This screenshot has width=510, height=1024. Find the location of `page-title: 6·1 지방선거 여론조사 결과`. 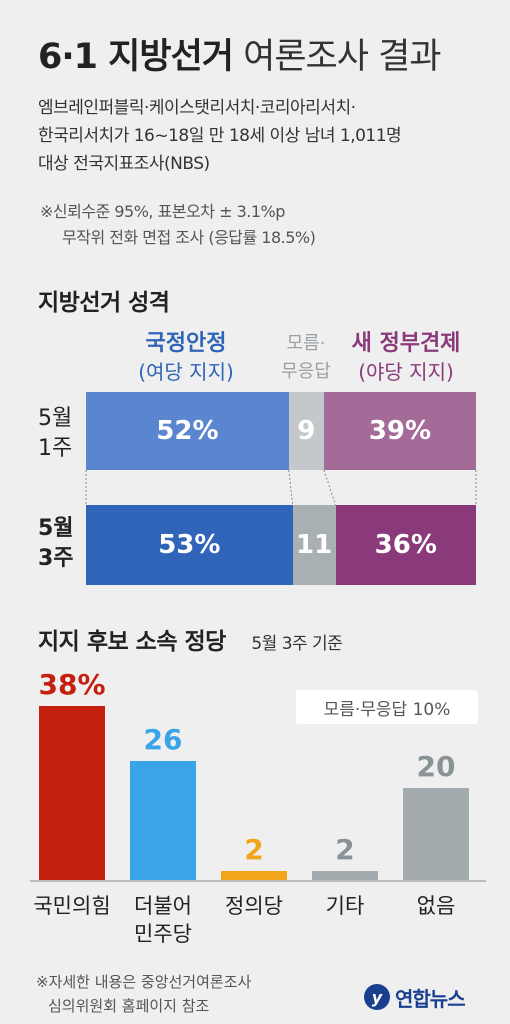

page-title: 6·1 지방선거 여론조사 결과 is located at coordinates (239, 53).